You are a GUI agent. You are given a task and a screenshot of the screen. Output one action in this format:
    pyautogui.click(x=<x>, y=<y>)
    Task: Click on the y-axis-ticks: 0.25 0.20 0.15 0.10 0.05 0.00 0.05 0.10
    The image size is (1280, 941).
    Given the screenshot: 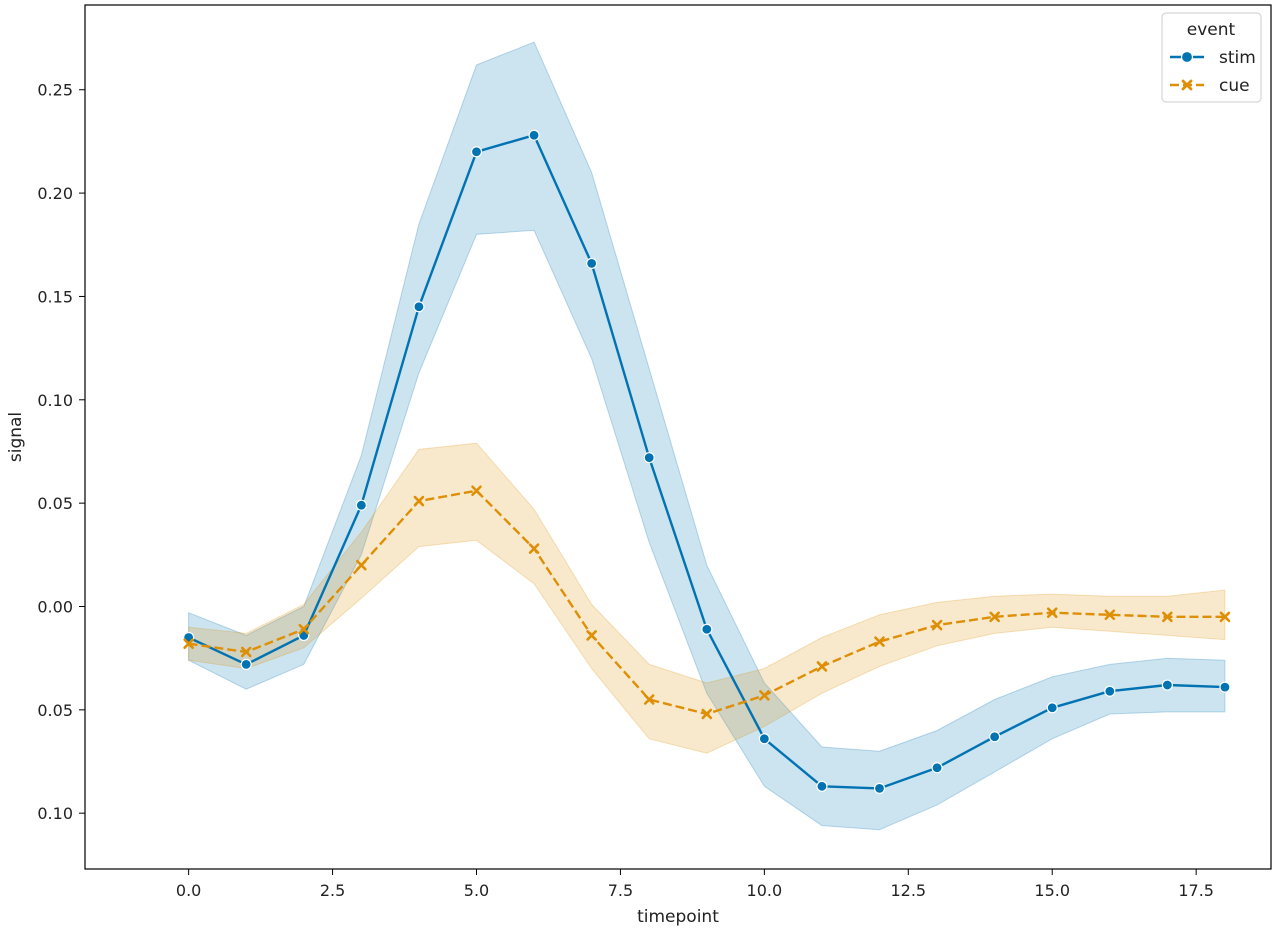 What is the action you would take?
    pyautogui.click(x=61, y=452)
    